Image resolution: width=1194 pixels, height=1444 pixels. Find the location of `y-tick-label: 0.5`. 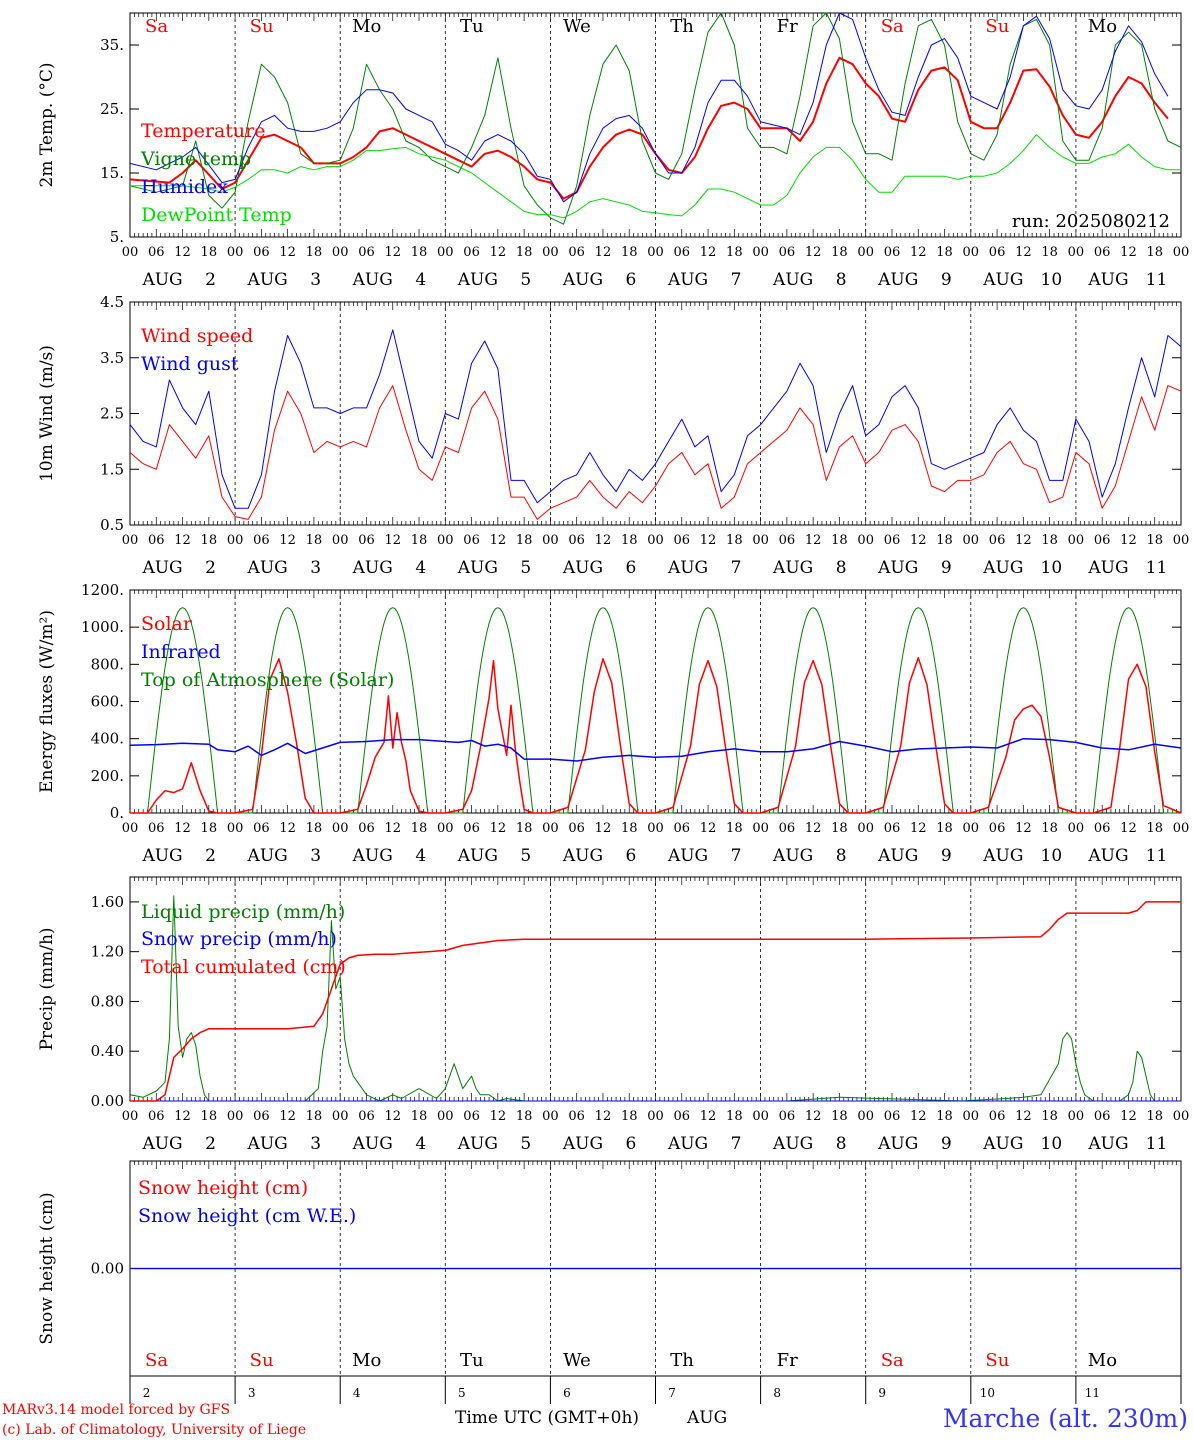

y-tick-label: 0.5 is located at coordinates (112, 525).